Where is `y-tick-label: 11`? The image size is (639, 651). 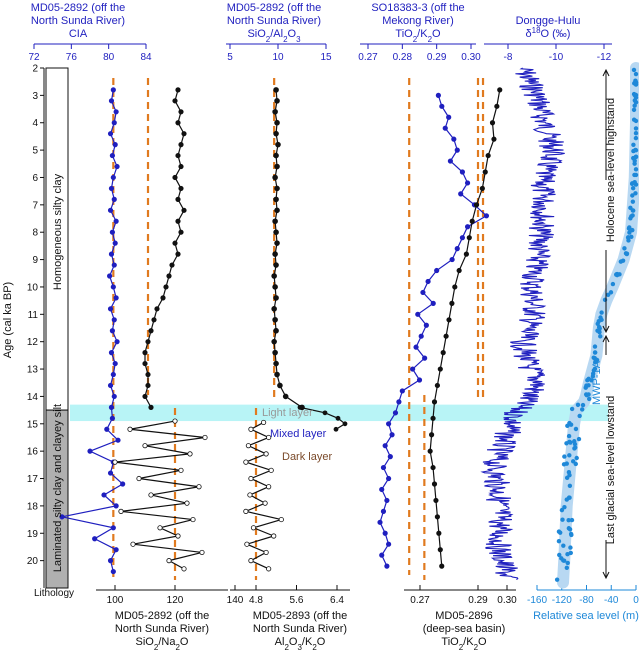
y-tick-label: 11 is located at coordinates (33, 315).